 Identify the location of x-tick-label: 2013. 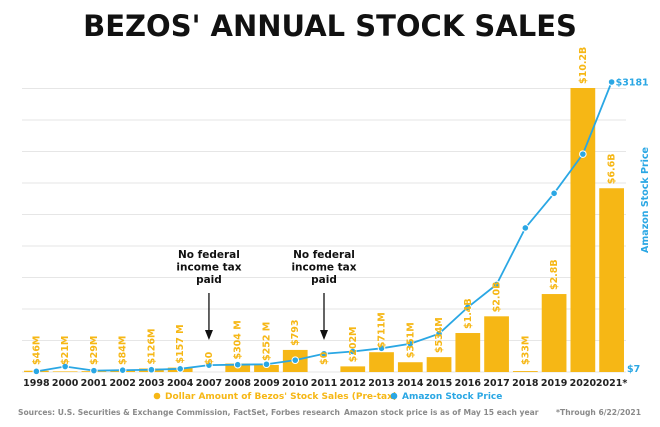
(381, 383).